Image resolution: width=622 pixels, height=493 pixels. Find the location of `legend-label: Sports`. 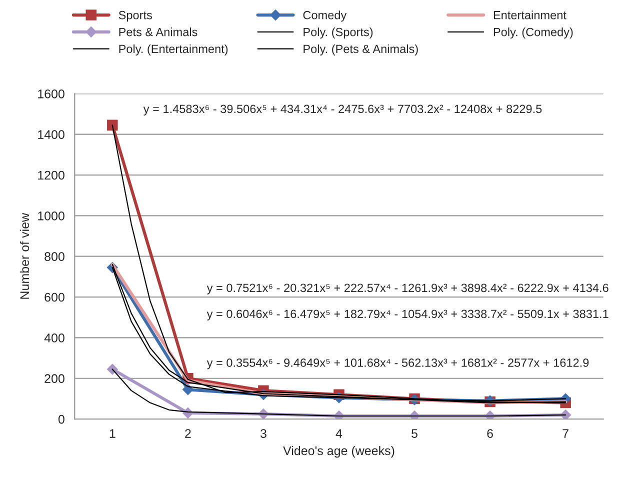

legend-label: Sports is located at coordinates (135, 16).